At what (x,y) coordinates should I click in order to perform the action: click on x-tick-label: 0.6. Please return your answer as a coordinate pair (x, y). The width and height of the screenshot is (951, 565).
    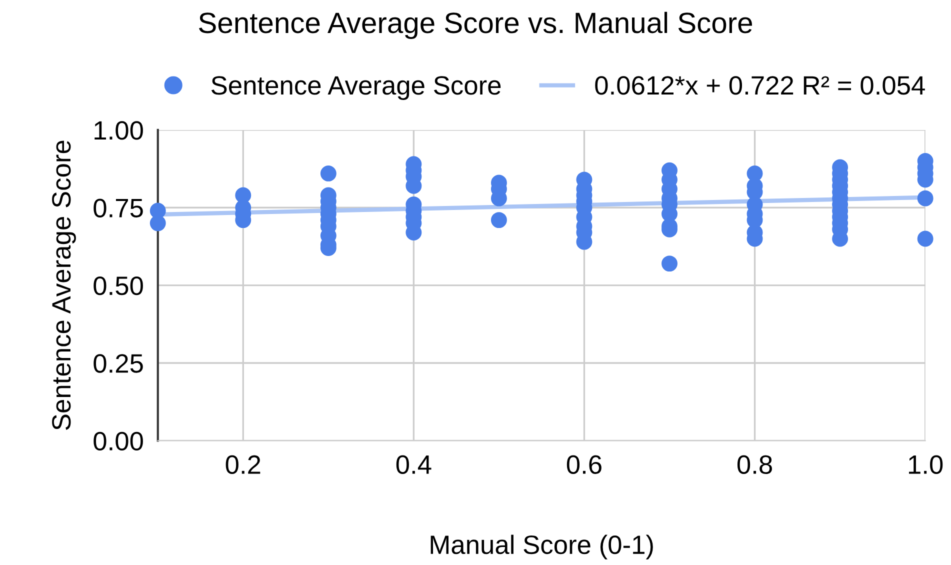
    Looking at the image, I should click on (584, 464).